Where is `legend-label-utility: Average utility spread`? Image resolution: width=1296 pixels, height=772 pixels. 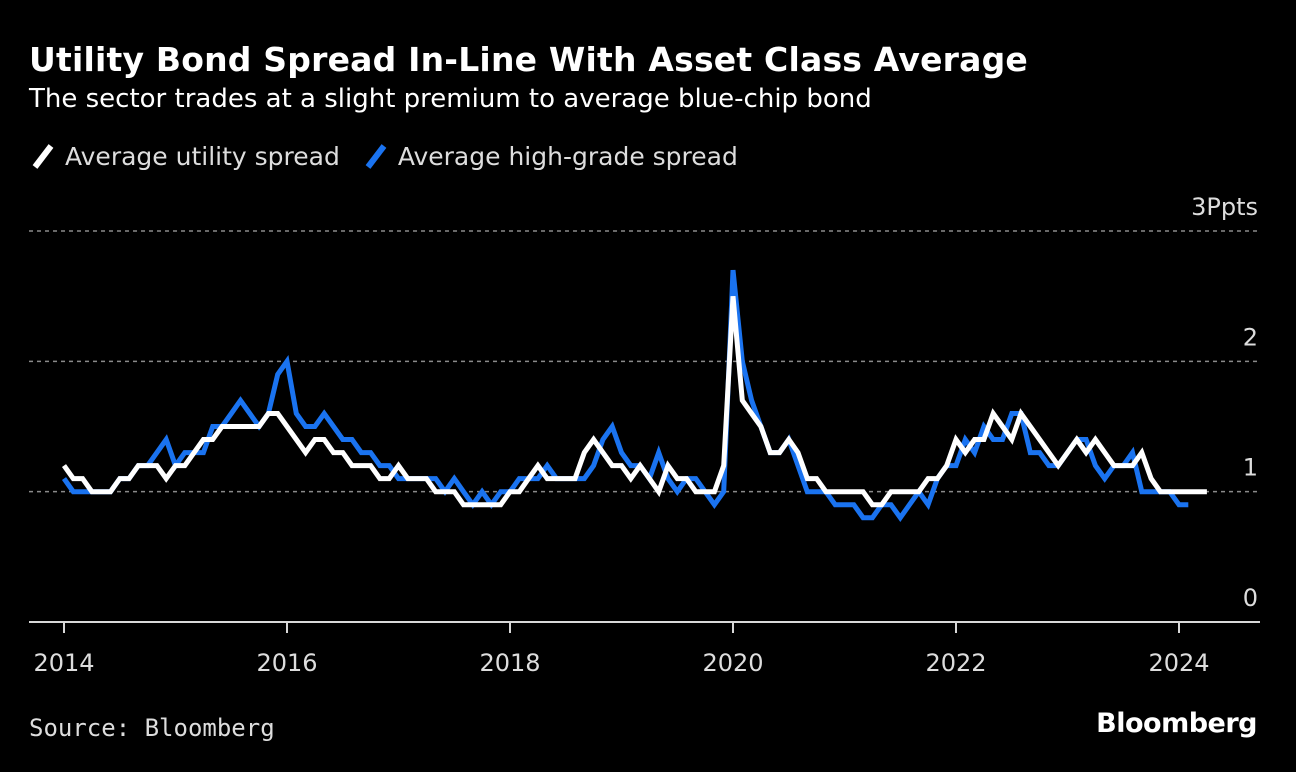 legend-label-utility: Average utility spread is located at coordinates (202, 156).